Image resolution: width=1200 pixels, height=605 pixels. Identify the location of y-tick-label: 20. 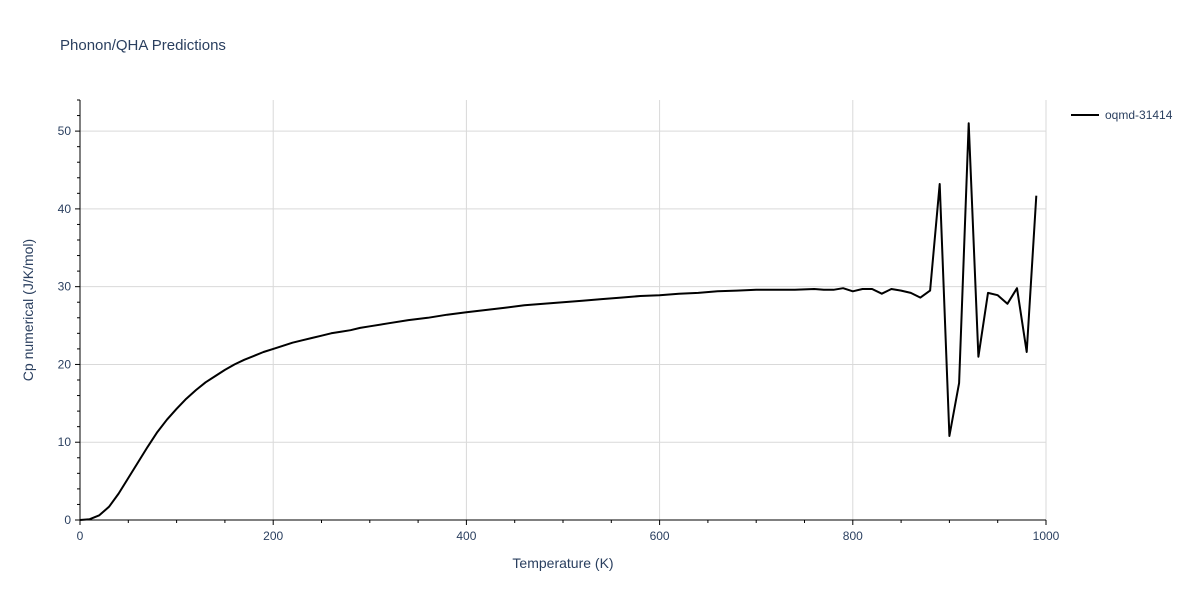
(65, 364).